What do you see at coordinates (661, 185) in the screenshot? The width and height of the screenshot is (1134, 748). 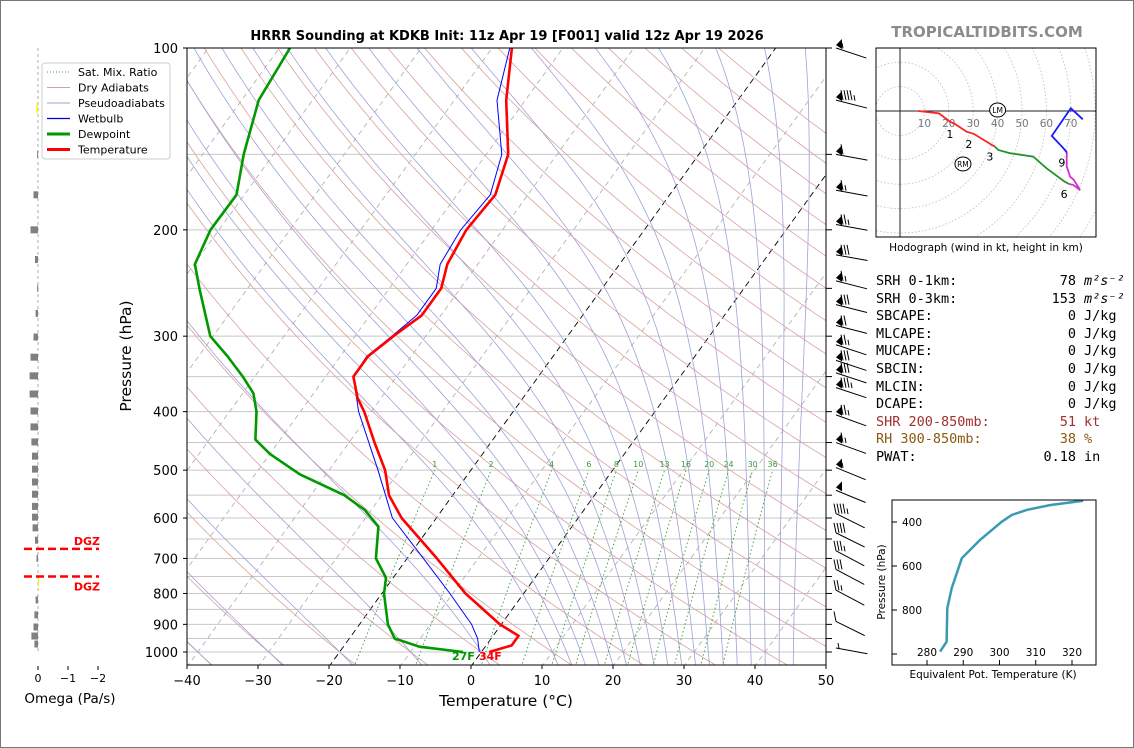 I see `dry-adiabat` at bounding box center [661, 185].